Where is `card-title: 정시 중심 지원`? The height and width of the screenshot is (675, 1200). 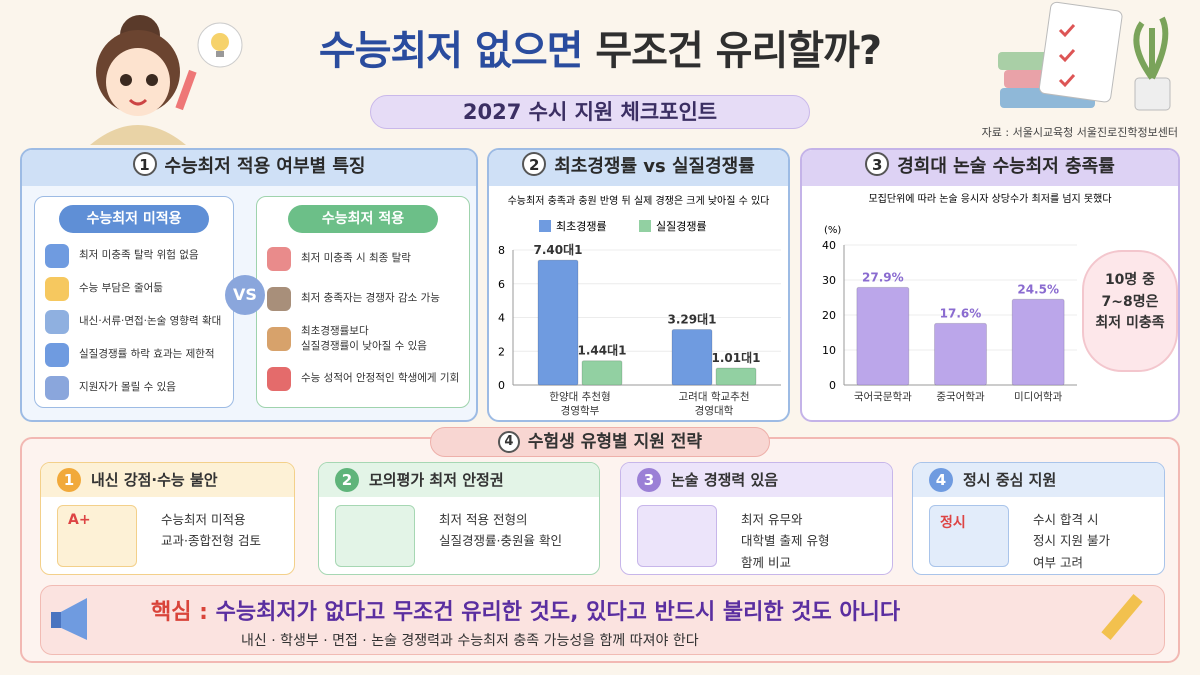
card-title: 정시 중심 지원 is located at coordinates (1010, 480).